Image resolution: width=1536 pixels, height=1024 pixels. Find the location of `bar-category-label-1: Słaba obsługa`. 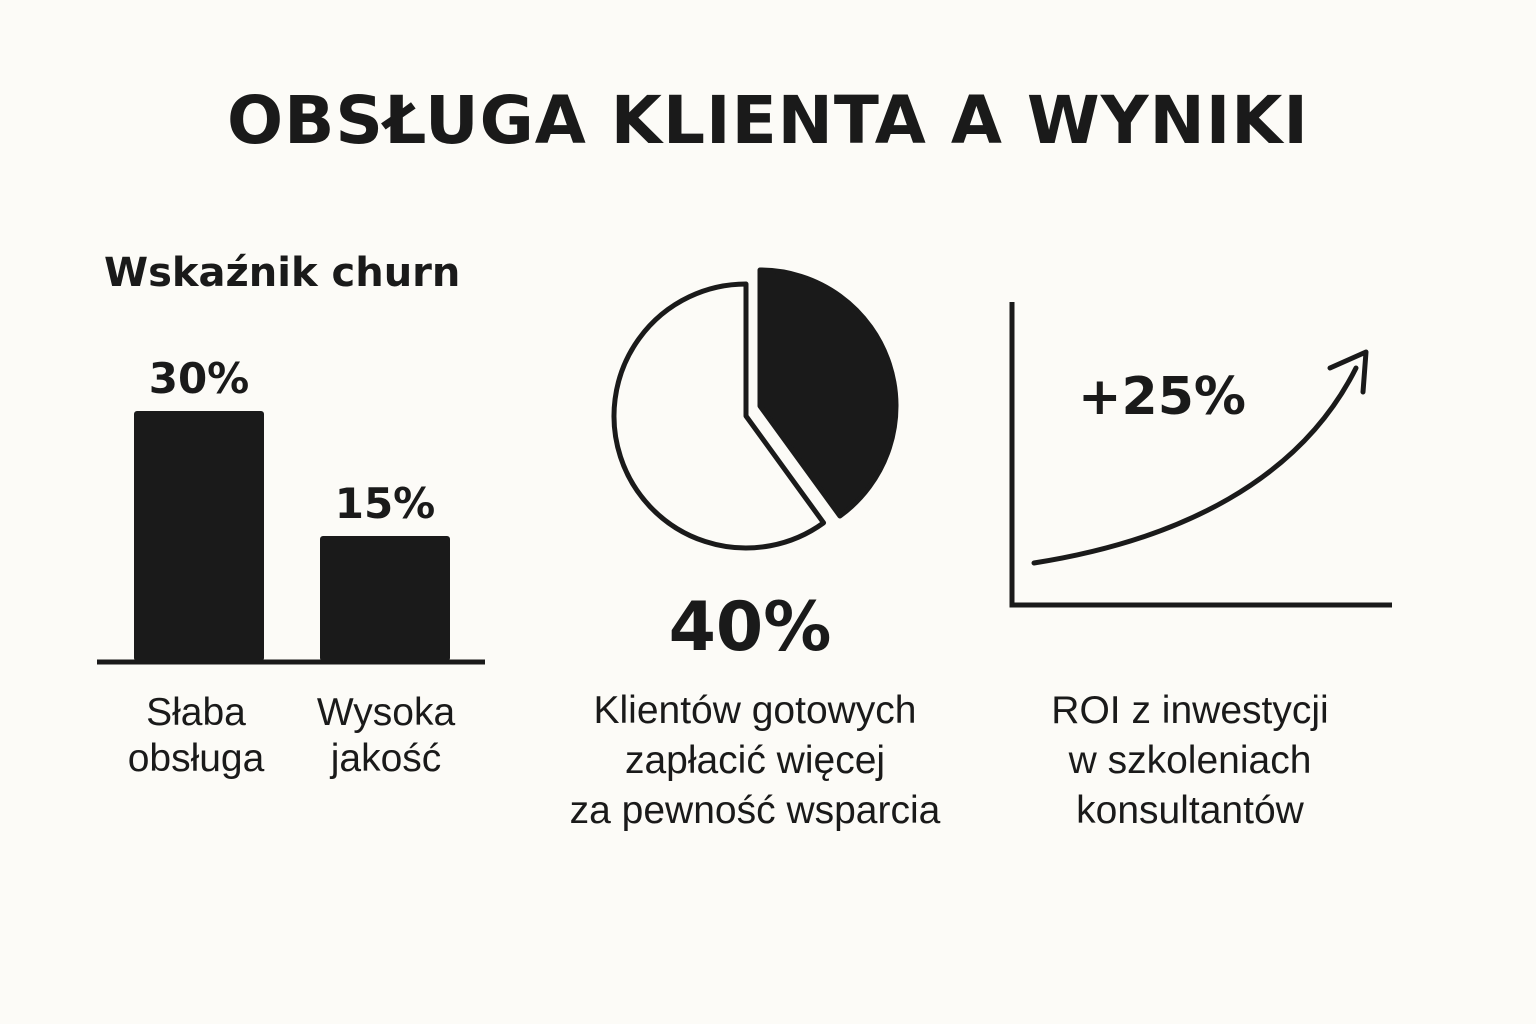

bar-category-label-1: Słaba obsługa is located at coordinates (196, 736).